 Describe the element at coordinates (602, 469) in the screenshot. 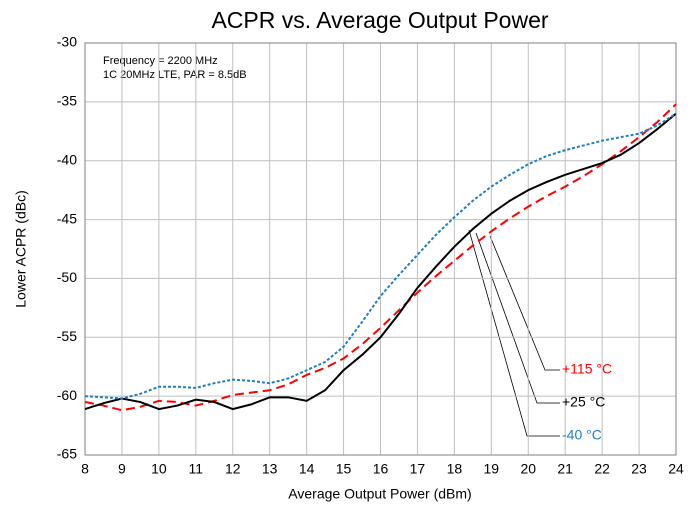

I see `x-tick-label: 22` at that location.